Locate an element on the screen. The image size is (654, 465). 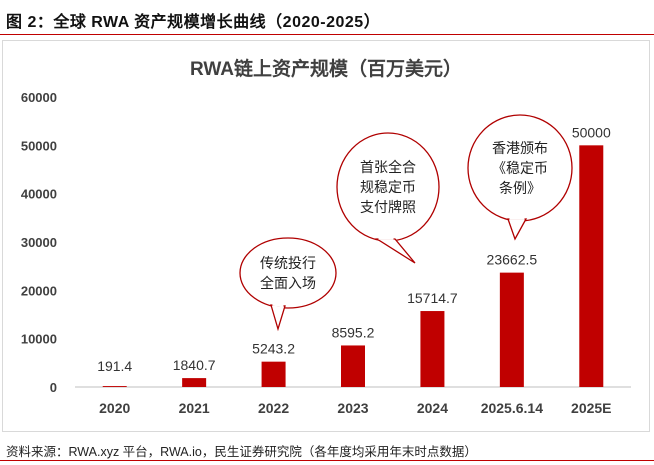
x-tick-label: 2025E is located at coordinates (591, 408).